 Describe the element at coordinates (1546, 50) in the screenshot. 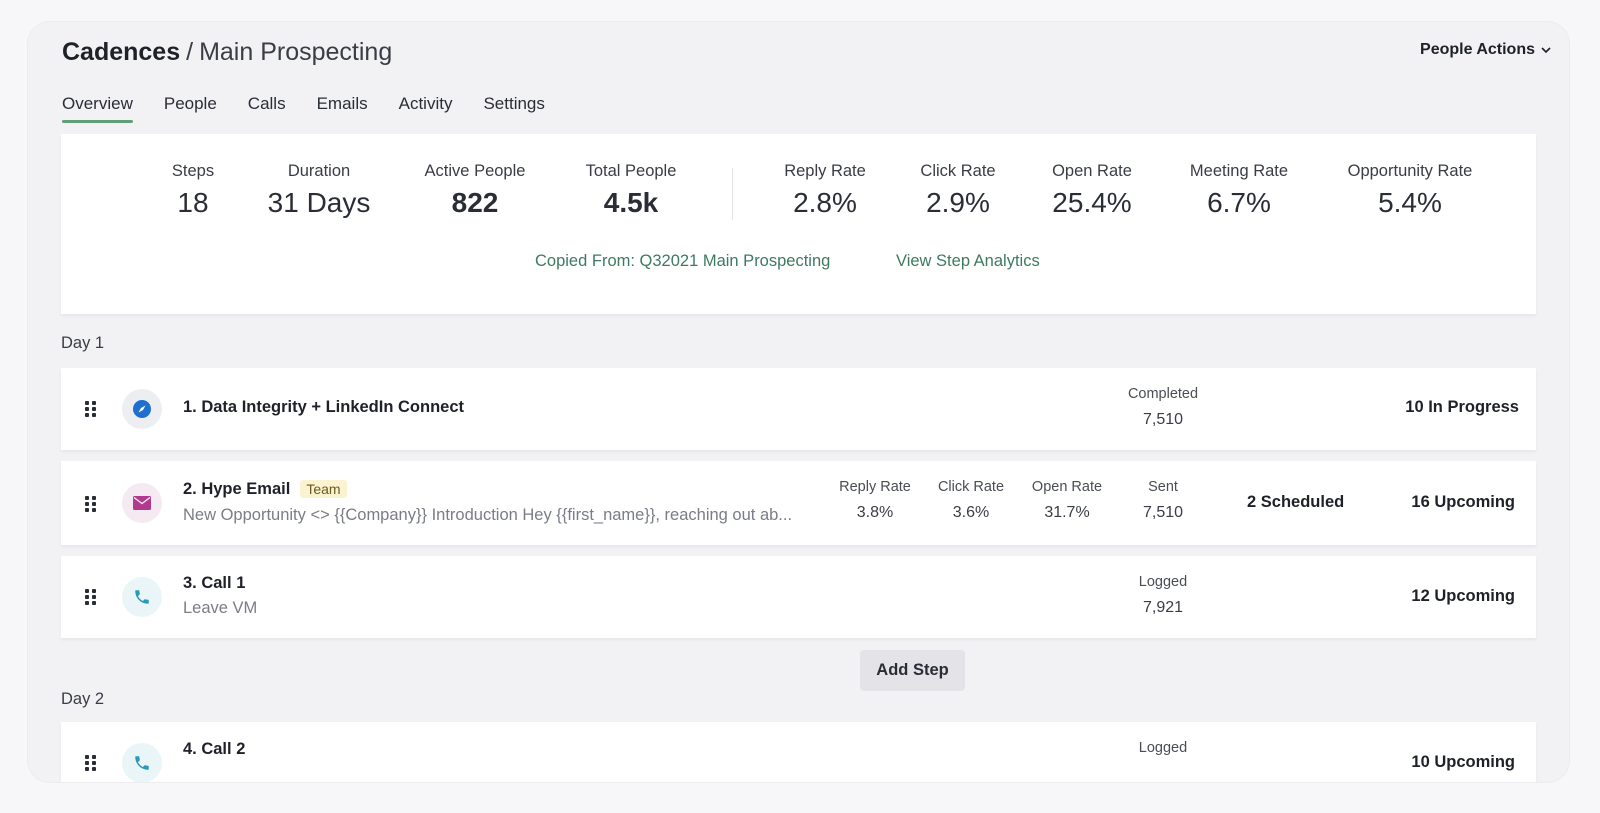

I see `chevron-down-icon` at that location.